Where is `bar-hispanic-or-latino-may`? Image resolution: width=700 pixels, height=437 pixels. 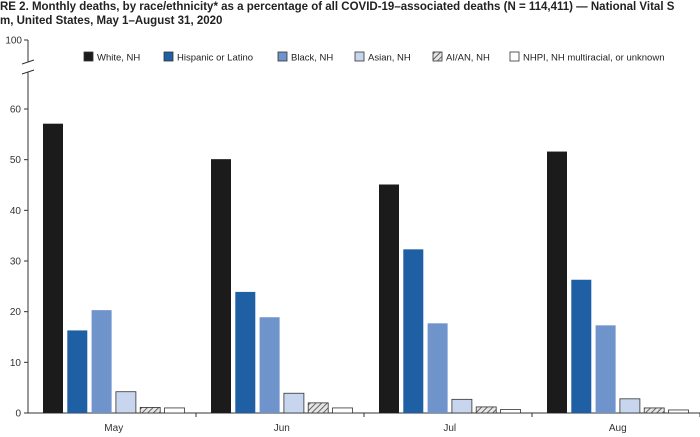 bar-hispanic-or-latino-may is located at coordinates (77, 371).